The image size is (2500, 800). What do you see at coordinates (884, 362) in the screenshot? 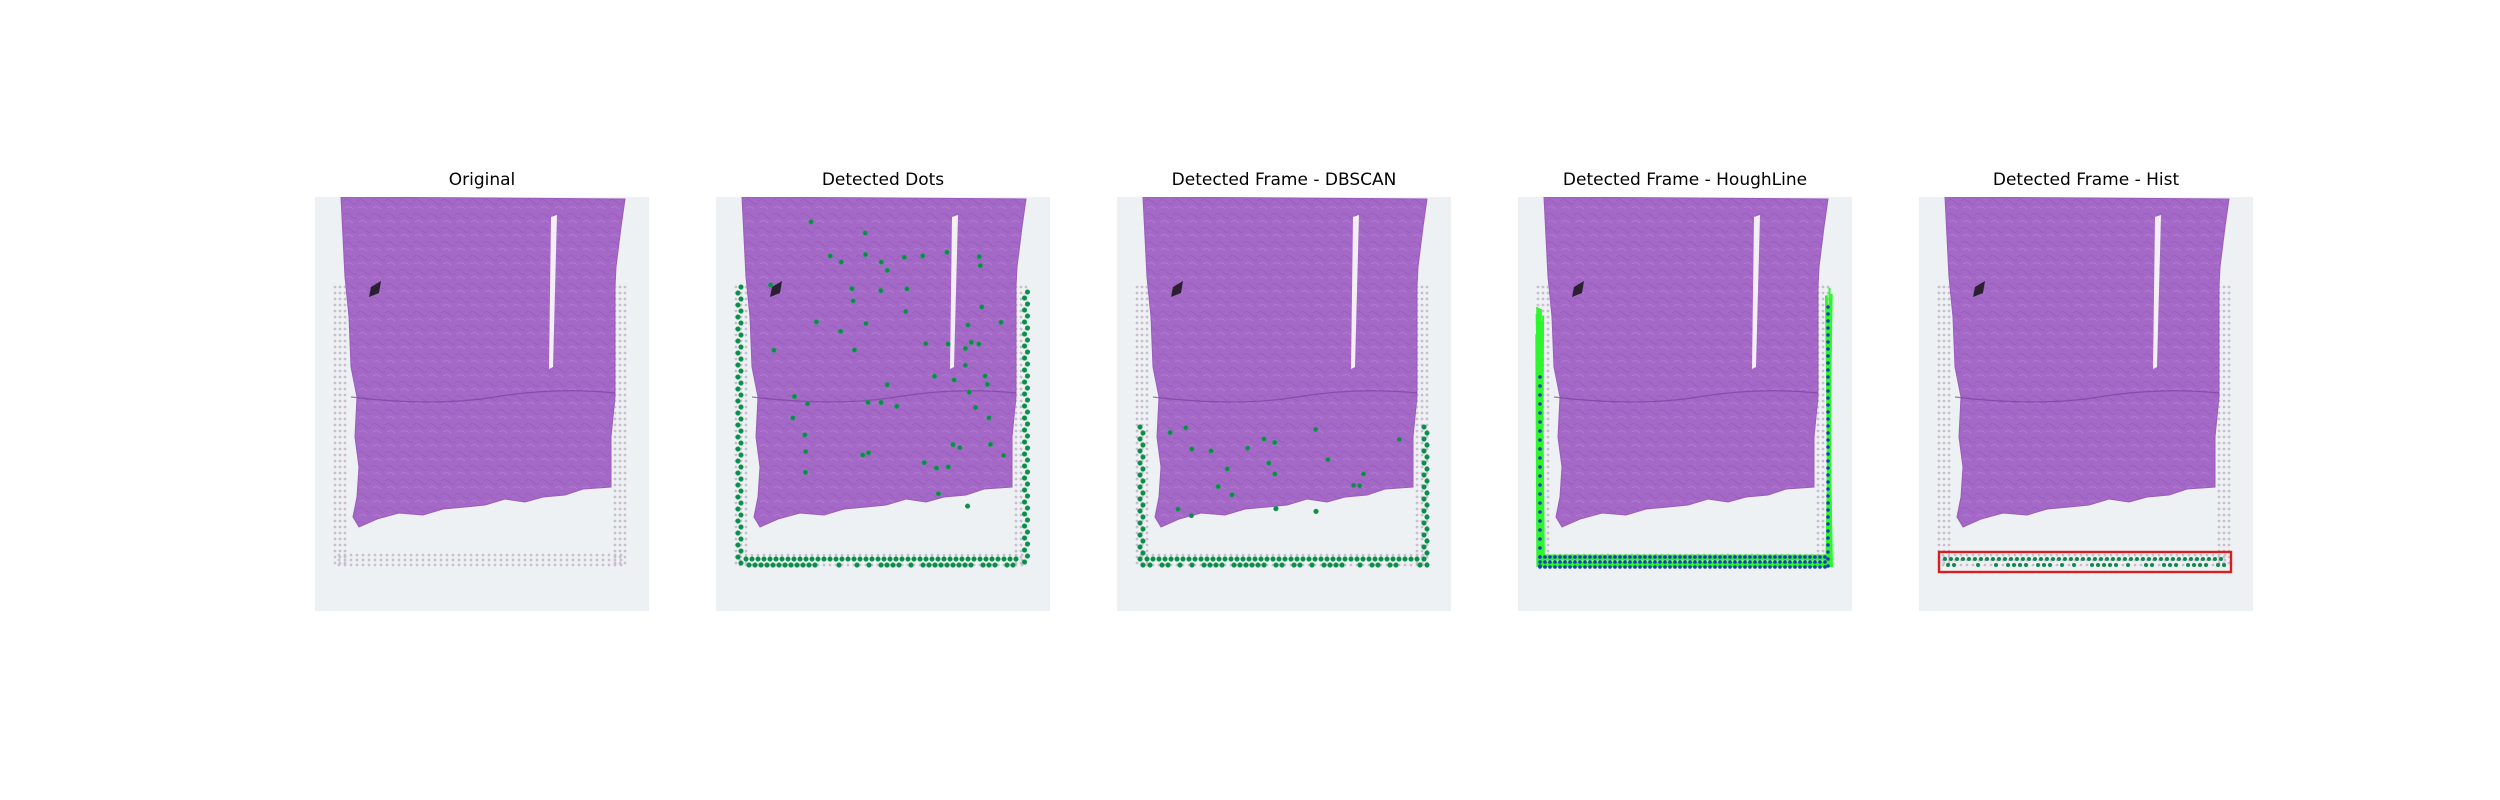
I see `tissue-section` at bounding box center [884, 362].